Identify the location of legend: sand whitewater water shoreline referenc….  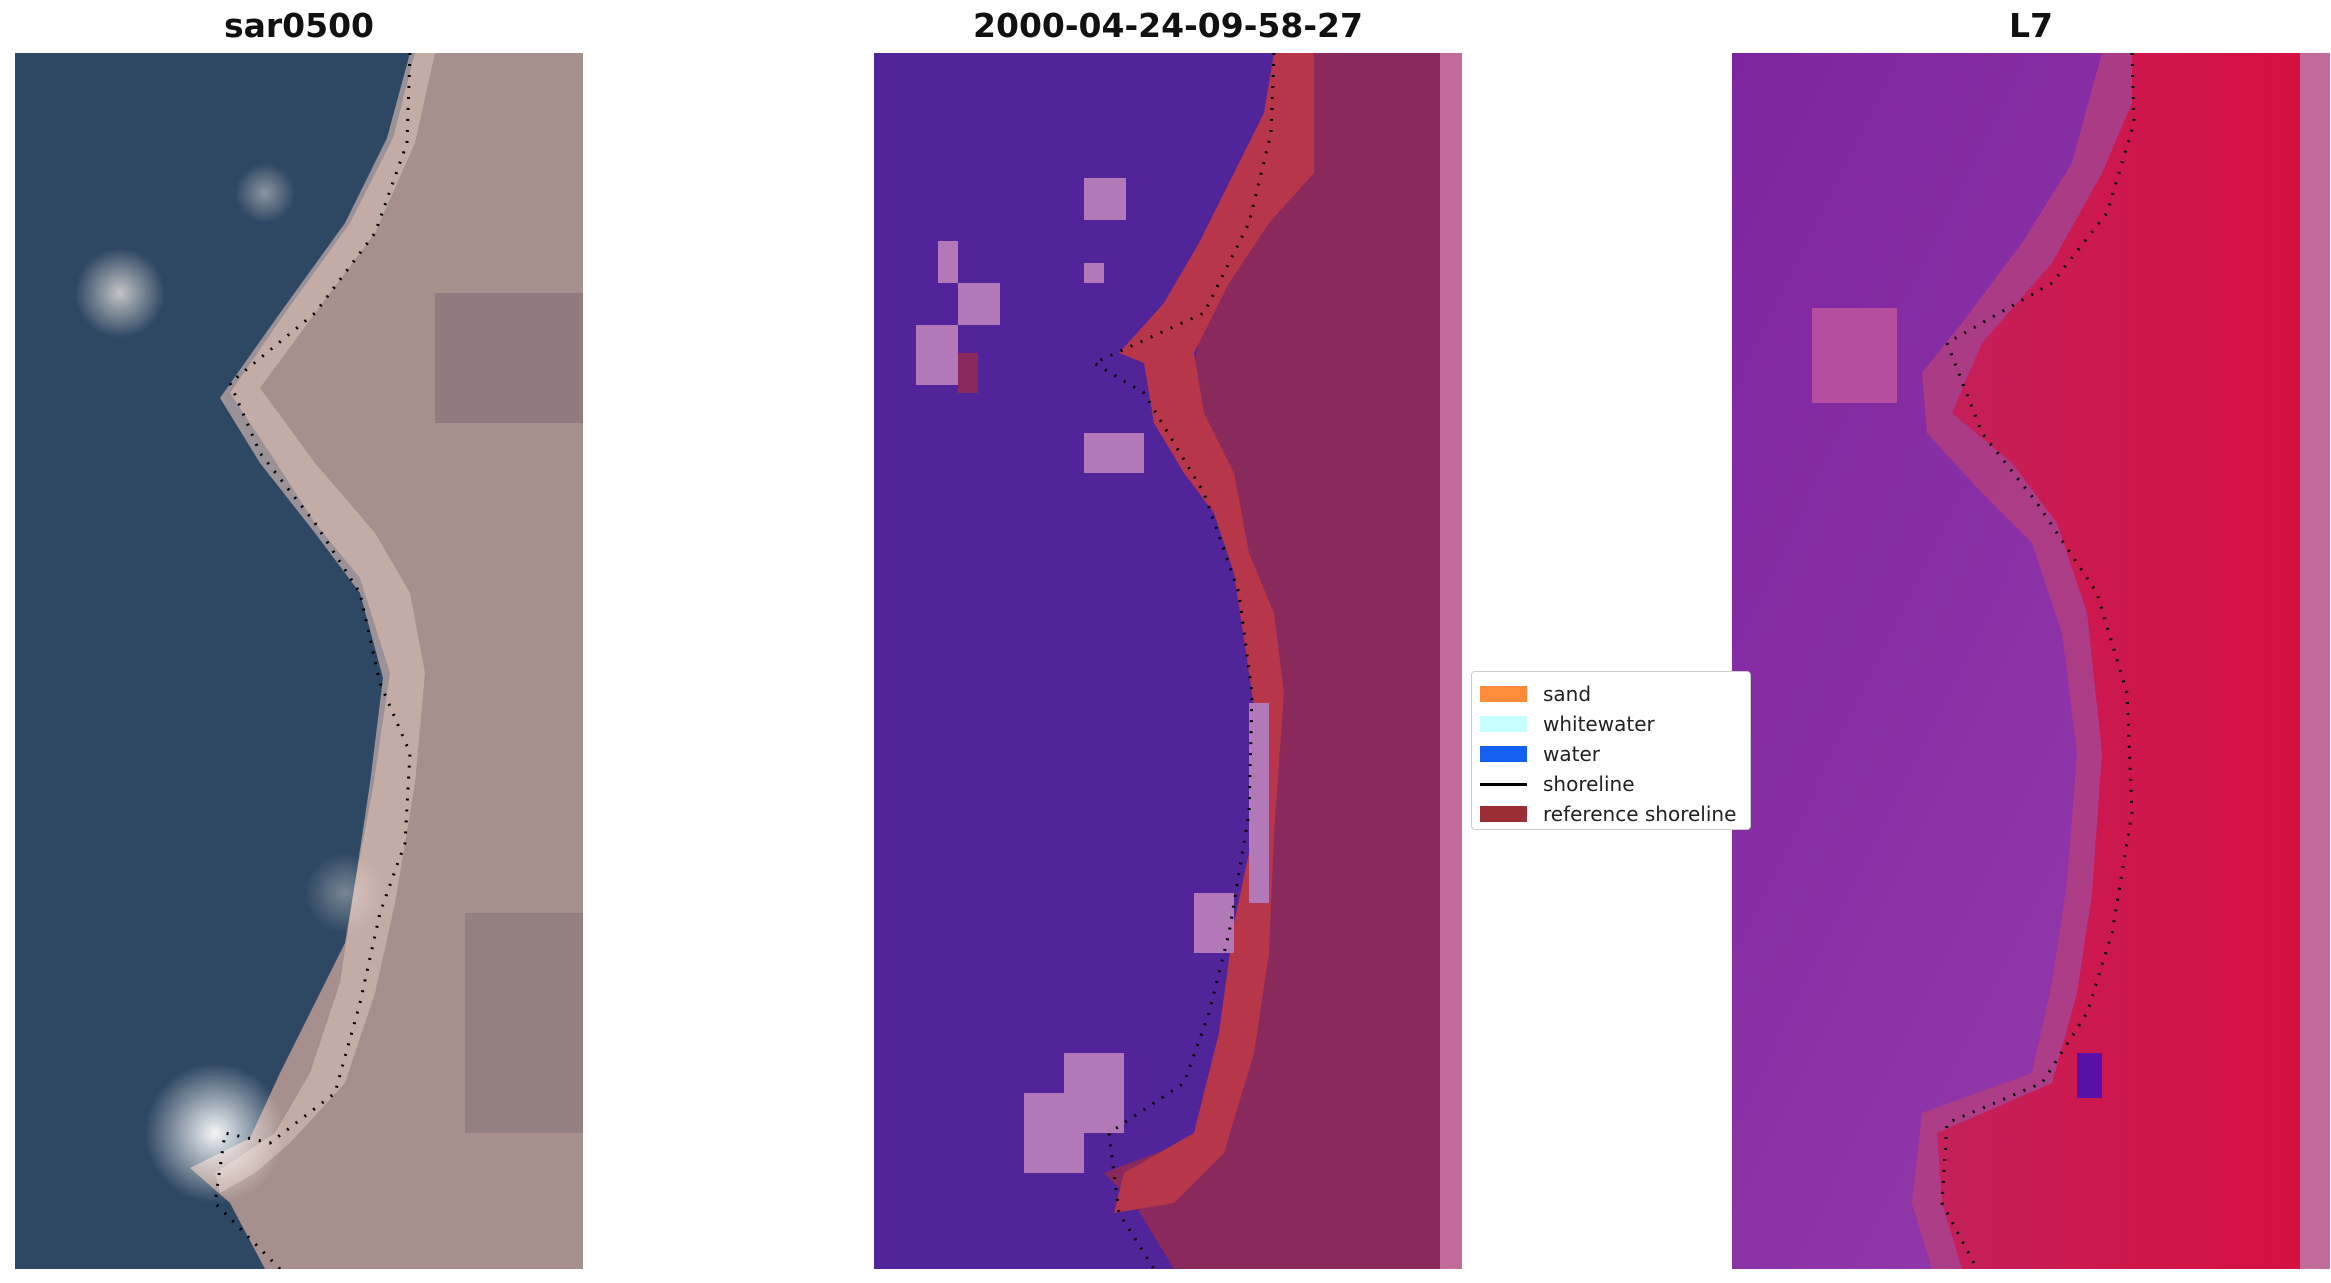
(1611, 750).